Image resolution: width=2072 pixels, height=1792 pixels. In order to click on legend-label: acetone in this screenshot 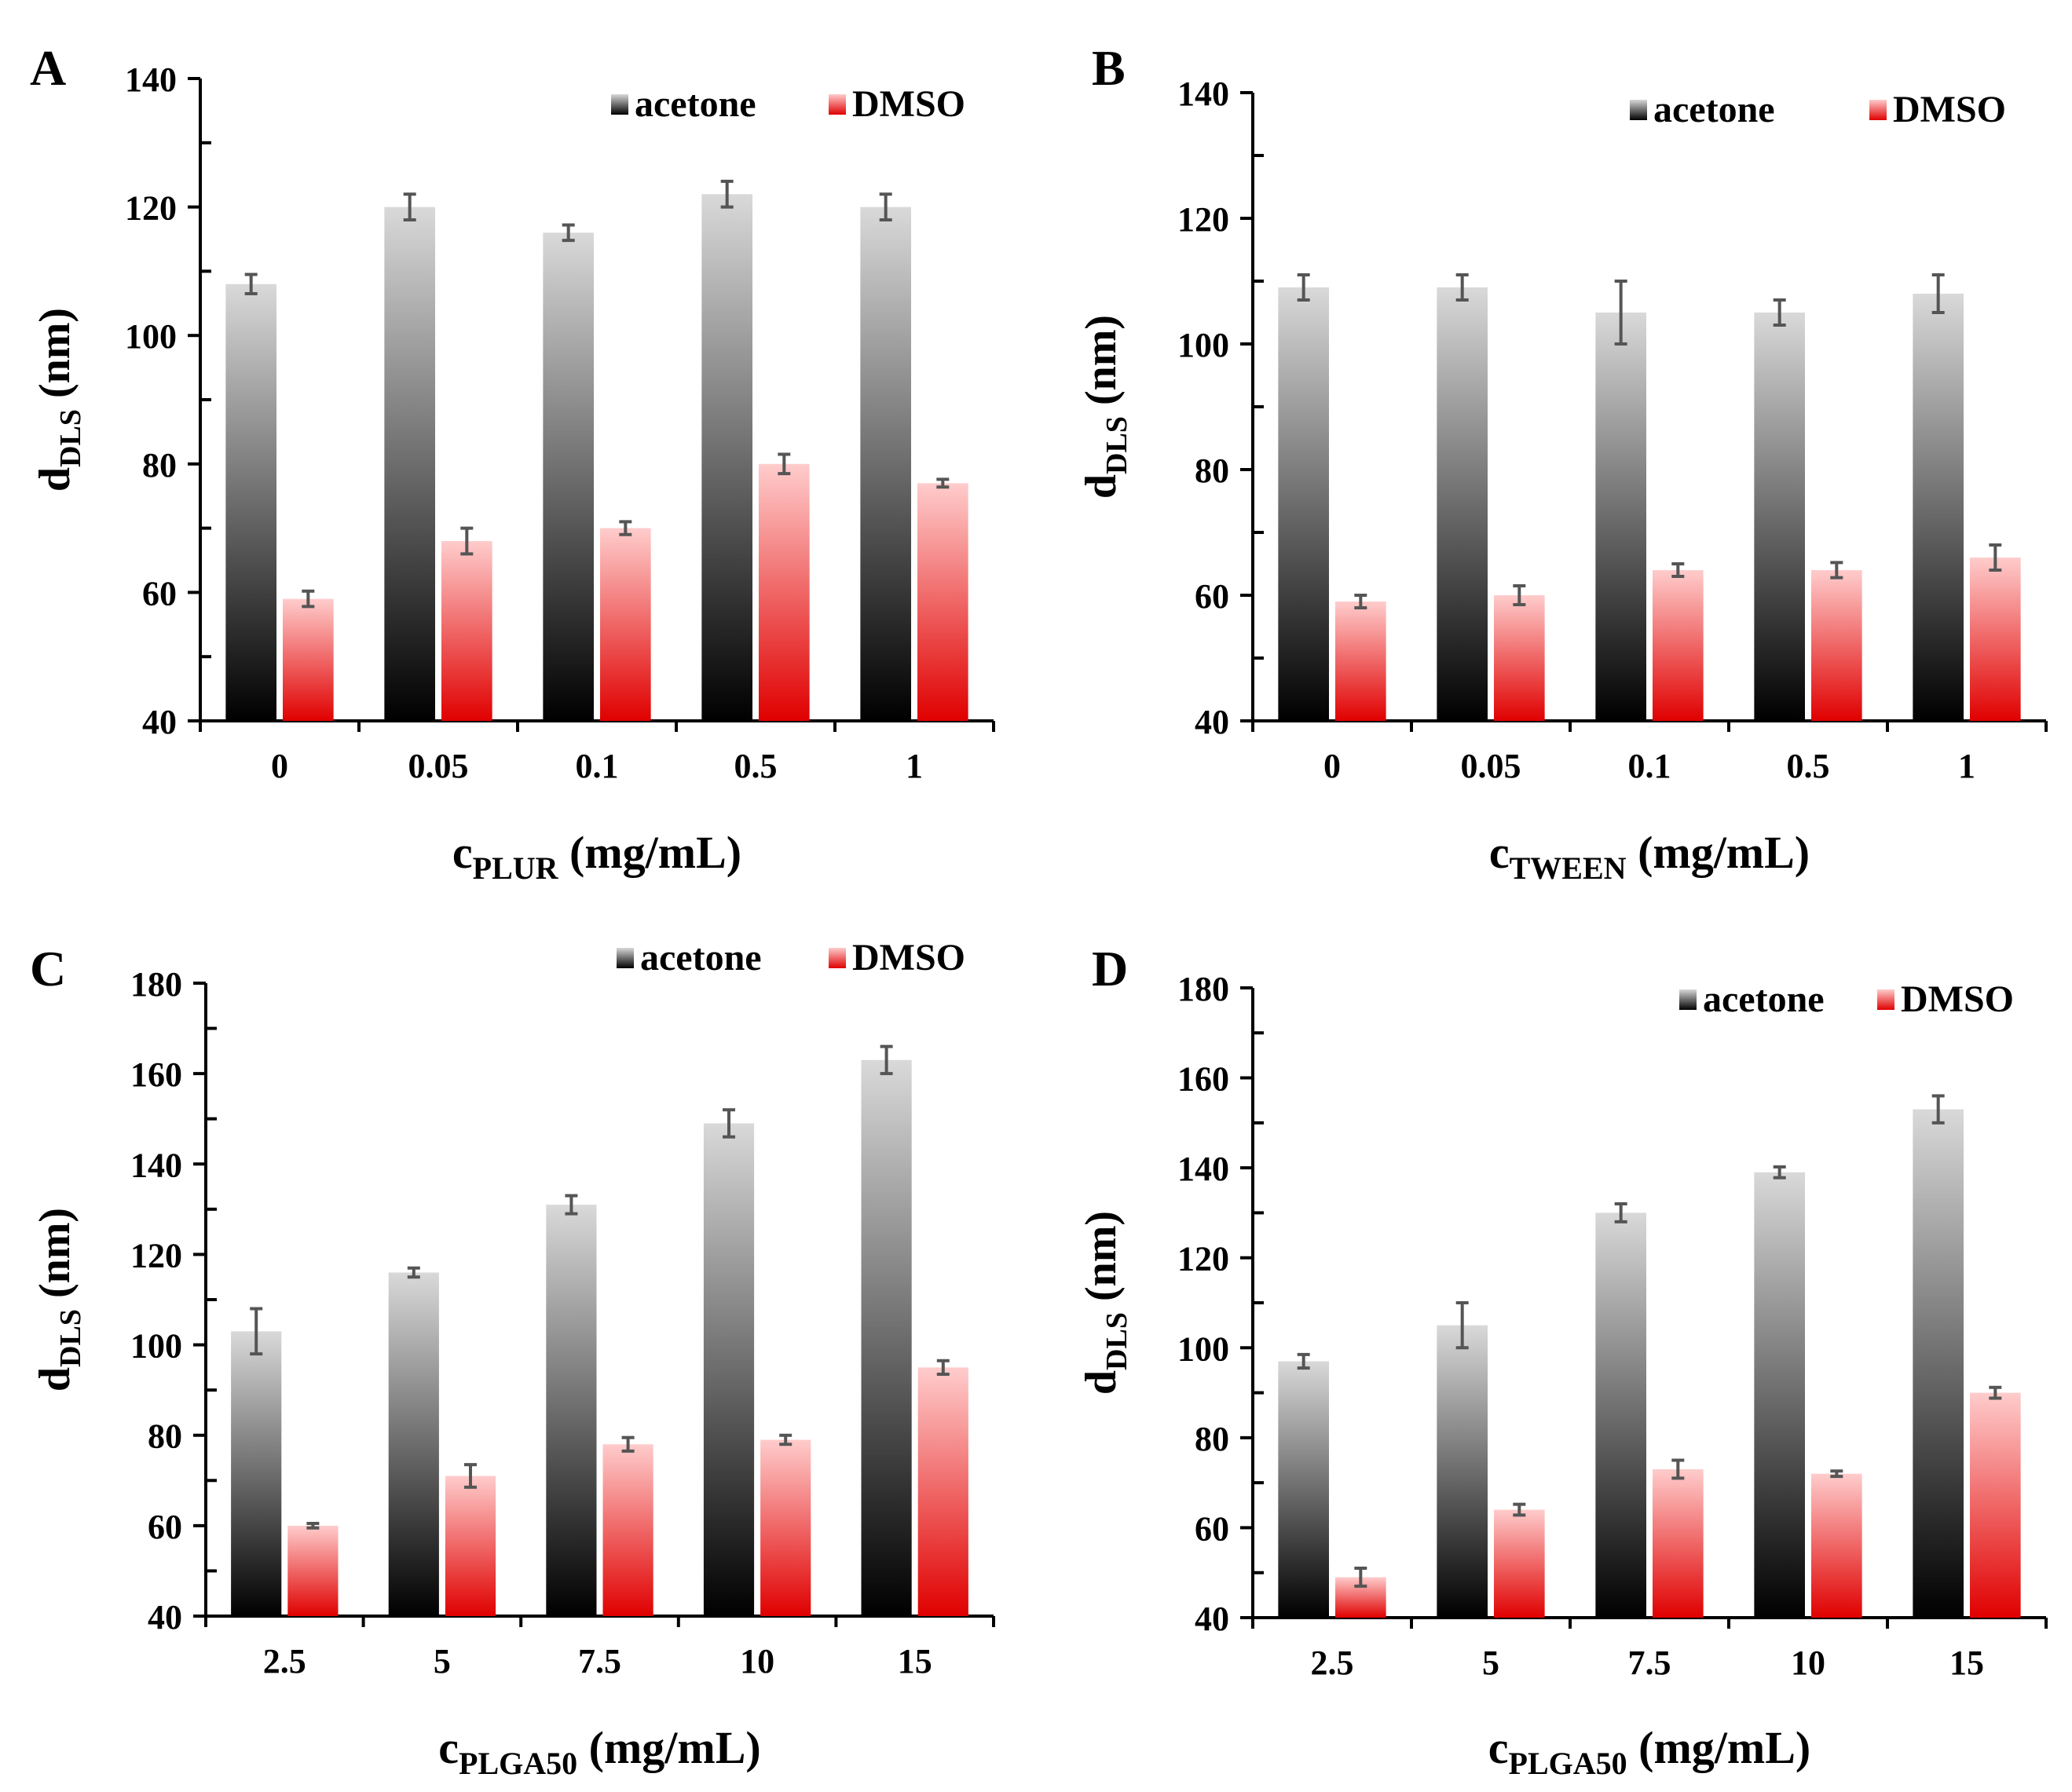, I will do `click(1714, 109)`.